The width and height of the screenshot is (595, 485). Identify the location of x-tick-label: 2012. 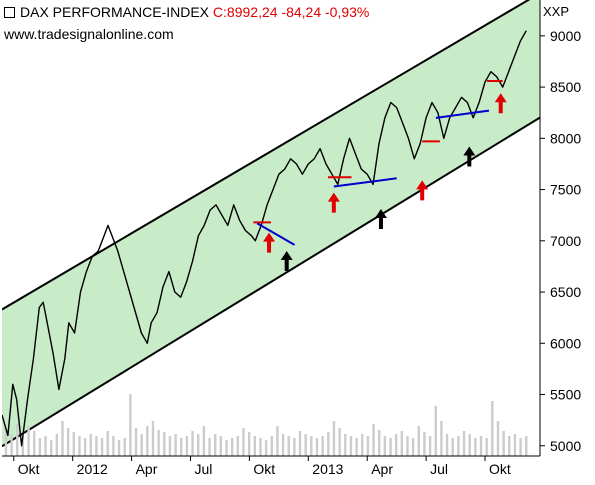
(92, 469).